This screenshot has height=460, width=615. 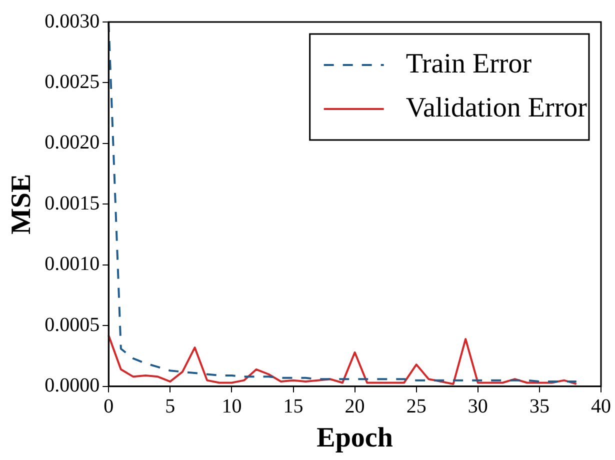 What do you see at coordinates (109, 407) in the screenshot?
I see `x-tick-label: 0` at bounding box center [109, 407].